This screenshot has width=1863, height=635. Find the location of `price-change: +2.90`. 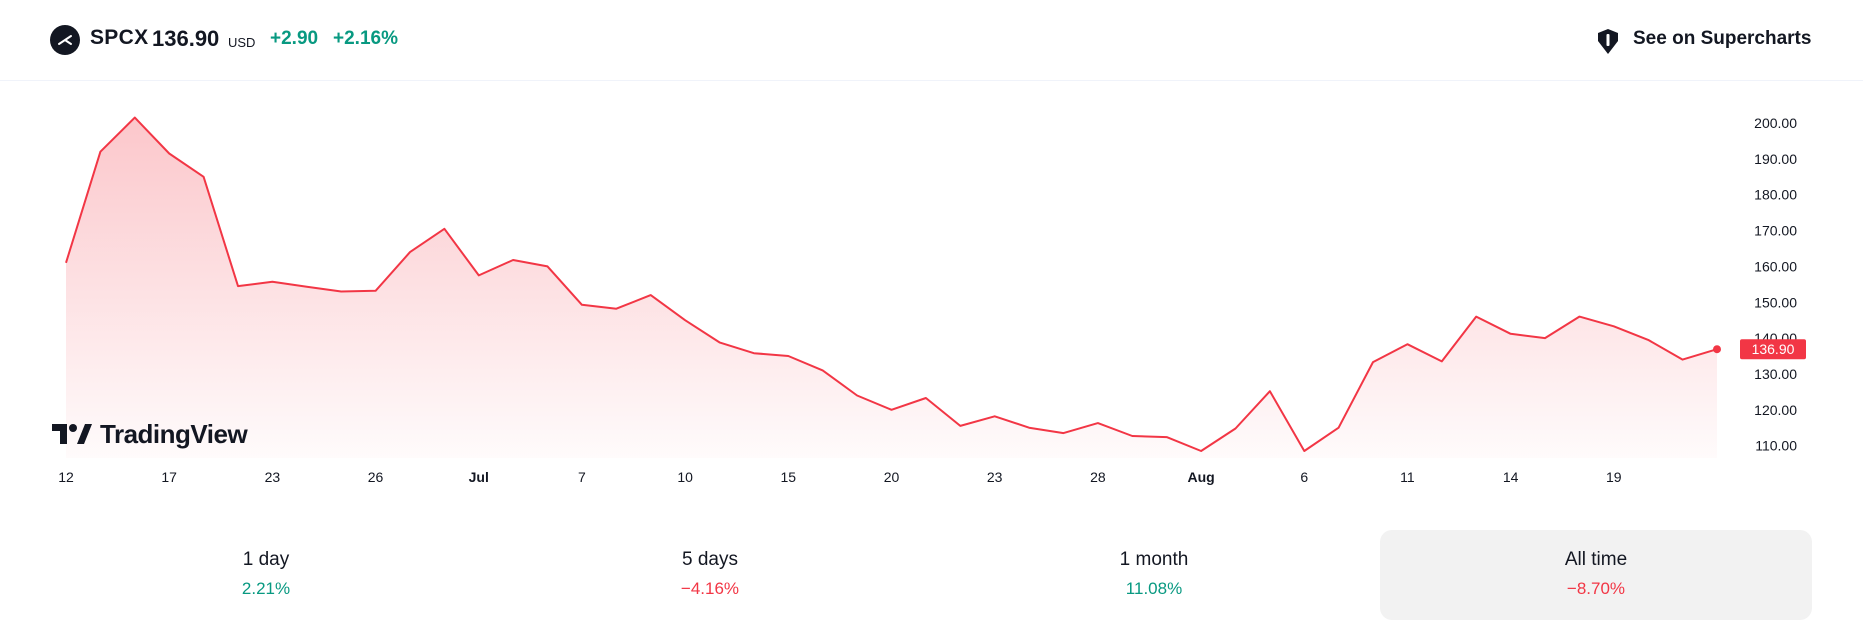

price-change: +2.90 is located at coordinates (294, 38).